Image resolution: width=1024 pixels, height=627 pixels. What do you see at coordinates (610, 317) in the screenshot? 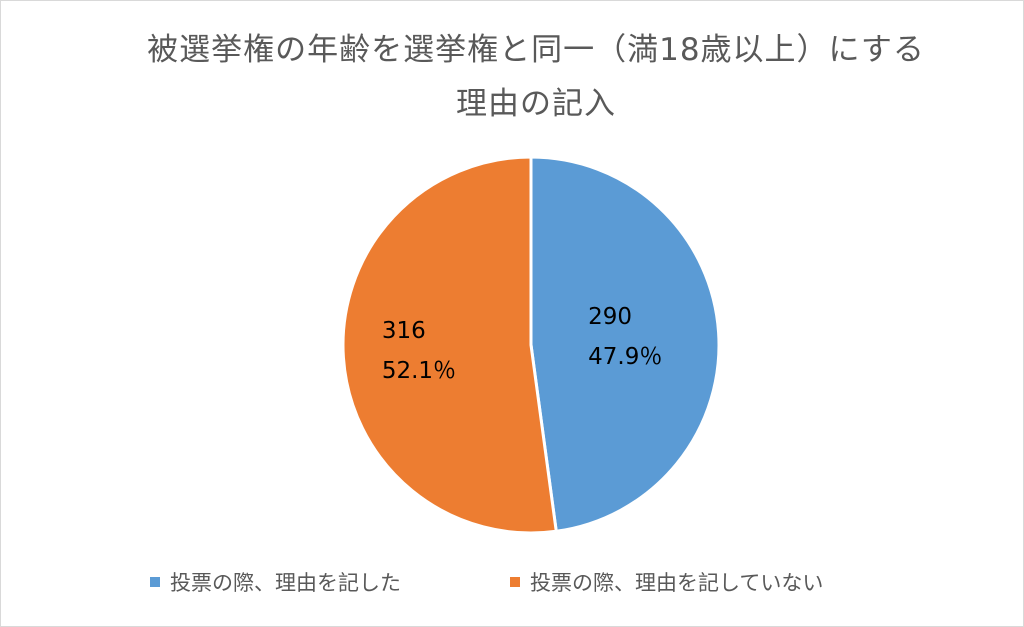
I see `data-label-value-recorded: 290` at bounding box center [610, 317].